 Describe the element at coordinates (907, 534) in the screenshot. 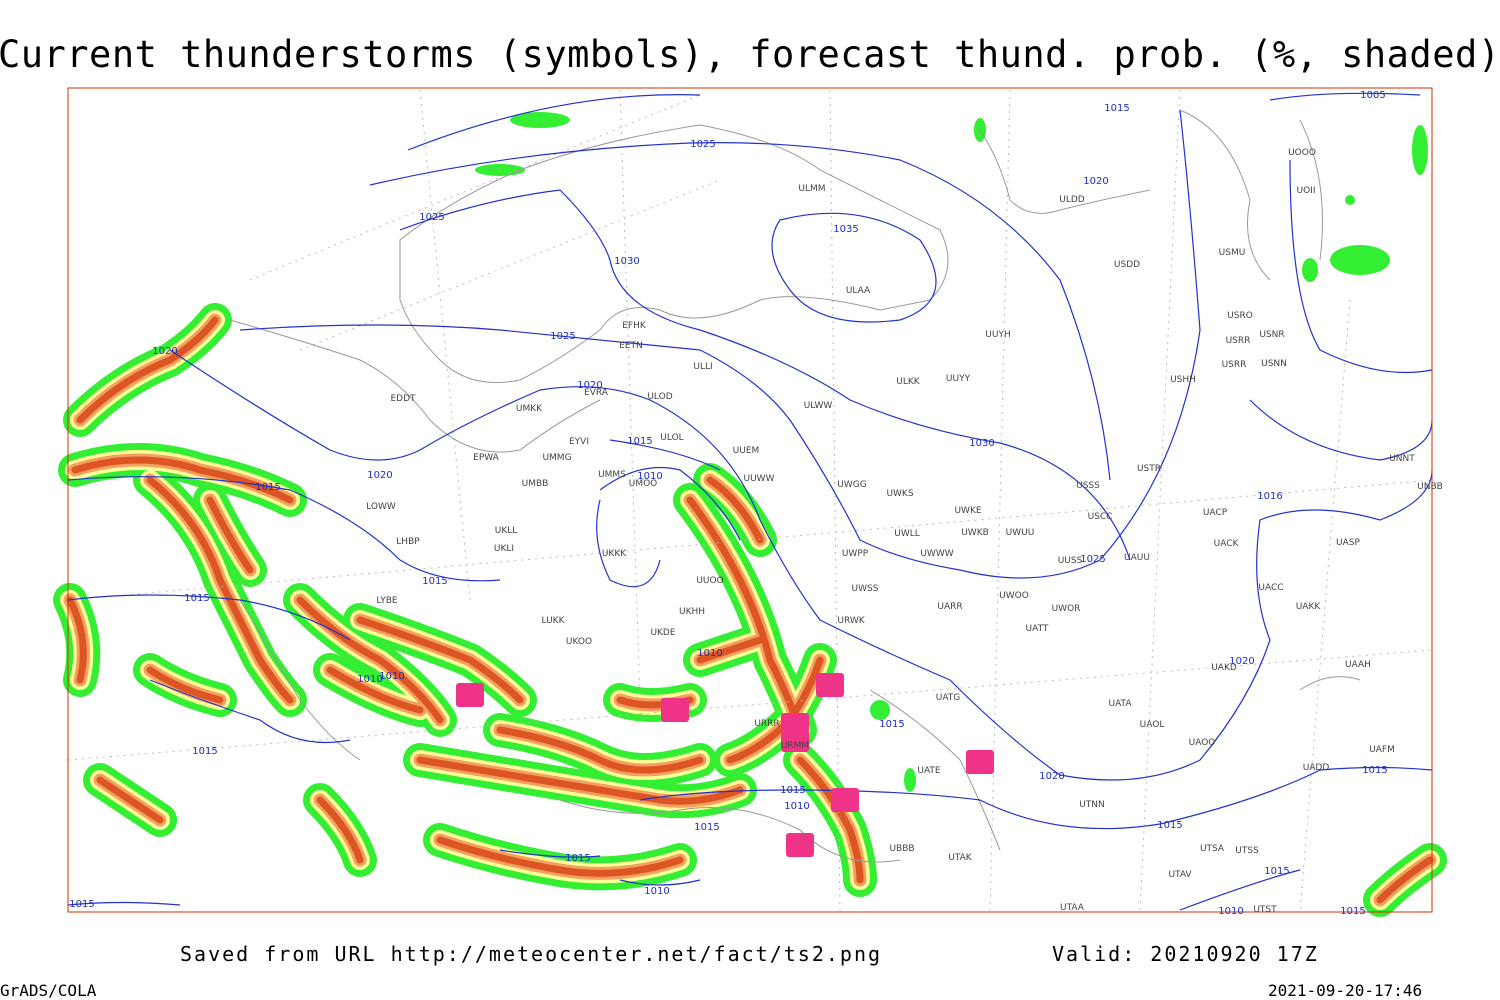

I see `station-label: UWLL` at that location.